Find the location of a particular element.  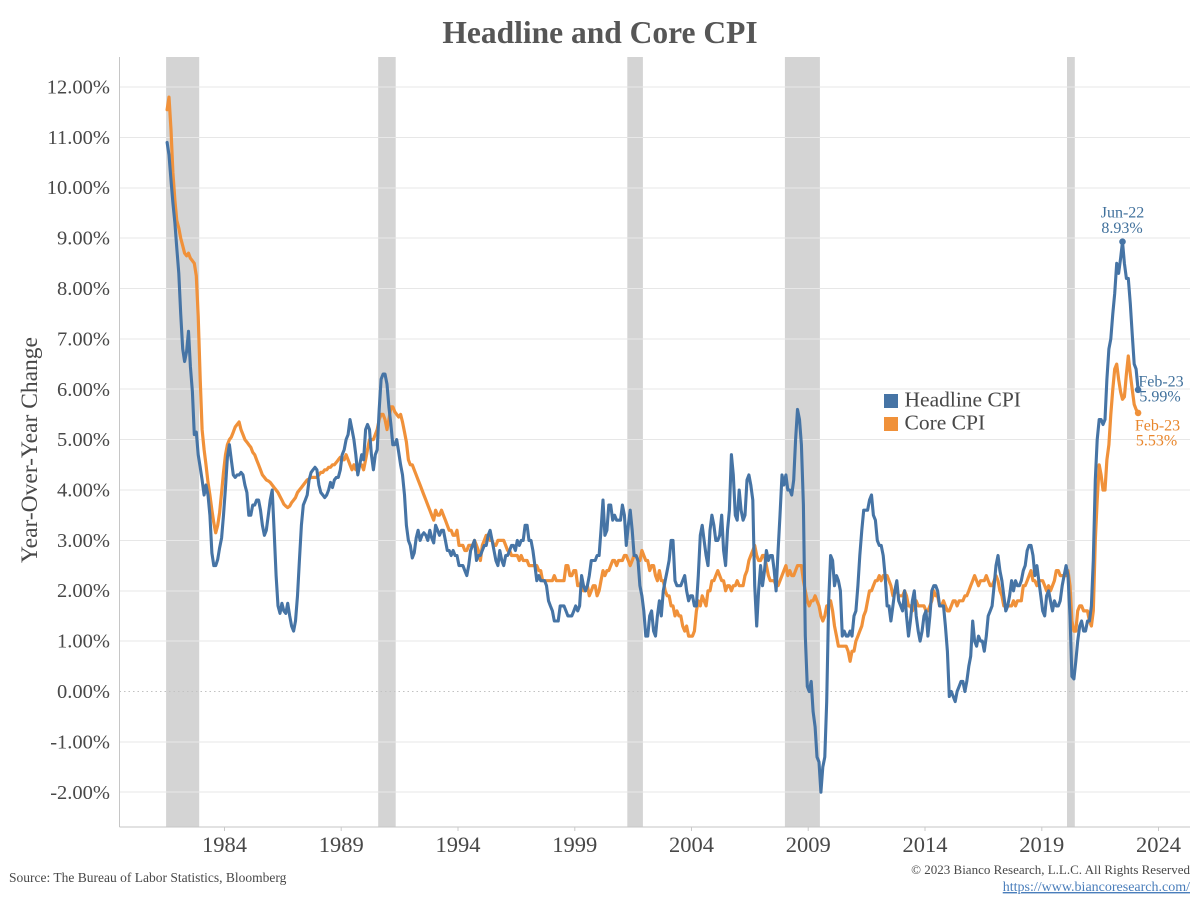

svg-text: Core CPI is located at coordinates (945, 423).